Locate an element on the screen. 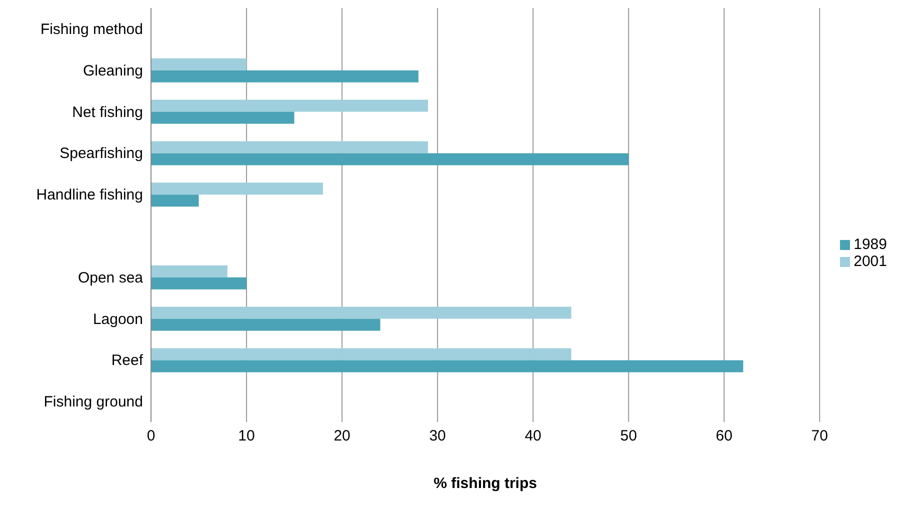 This screenshot has width=915, height=505. y-tick-label: Net fishing is located at coordinates (107, 112).